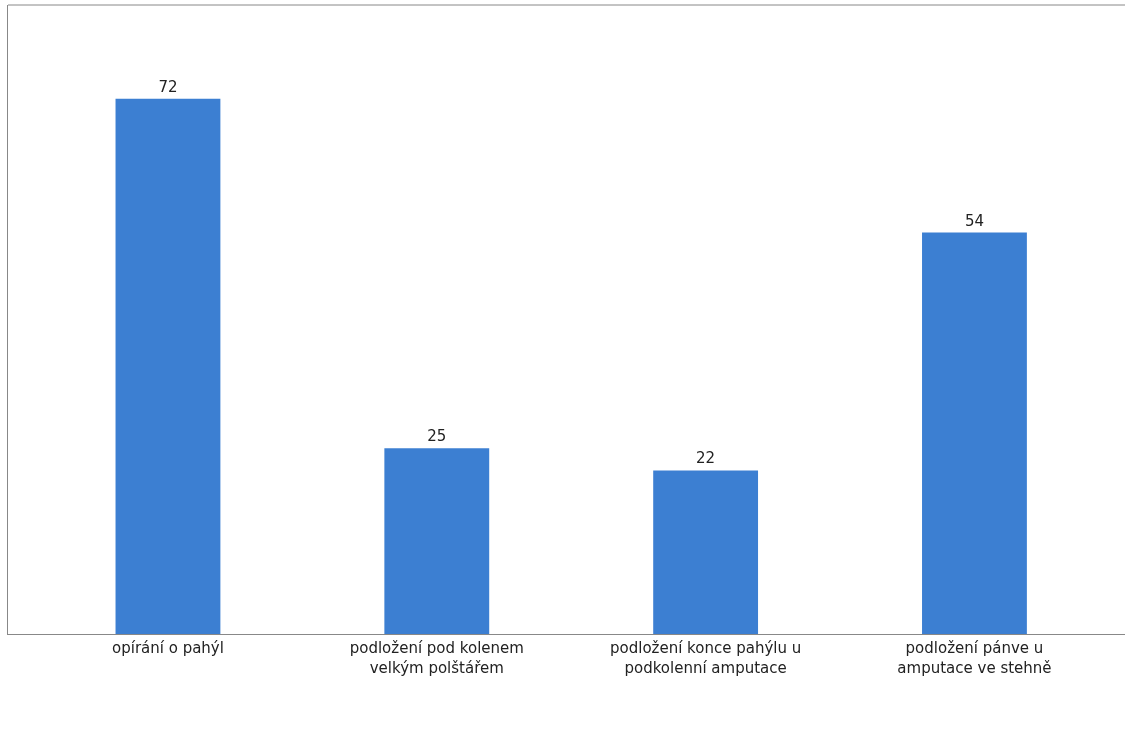 Image resolution: width=1125 pixels, height=734 pixels. Describe the element at coordinates (168, 86) in the screenshot. I see `data-label: 72` at that location.